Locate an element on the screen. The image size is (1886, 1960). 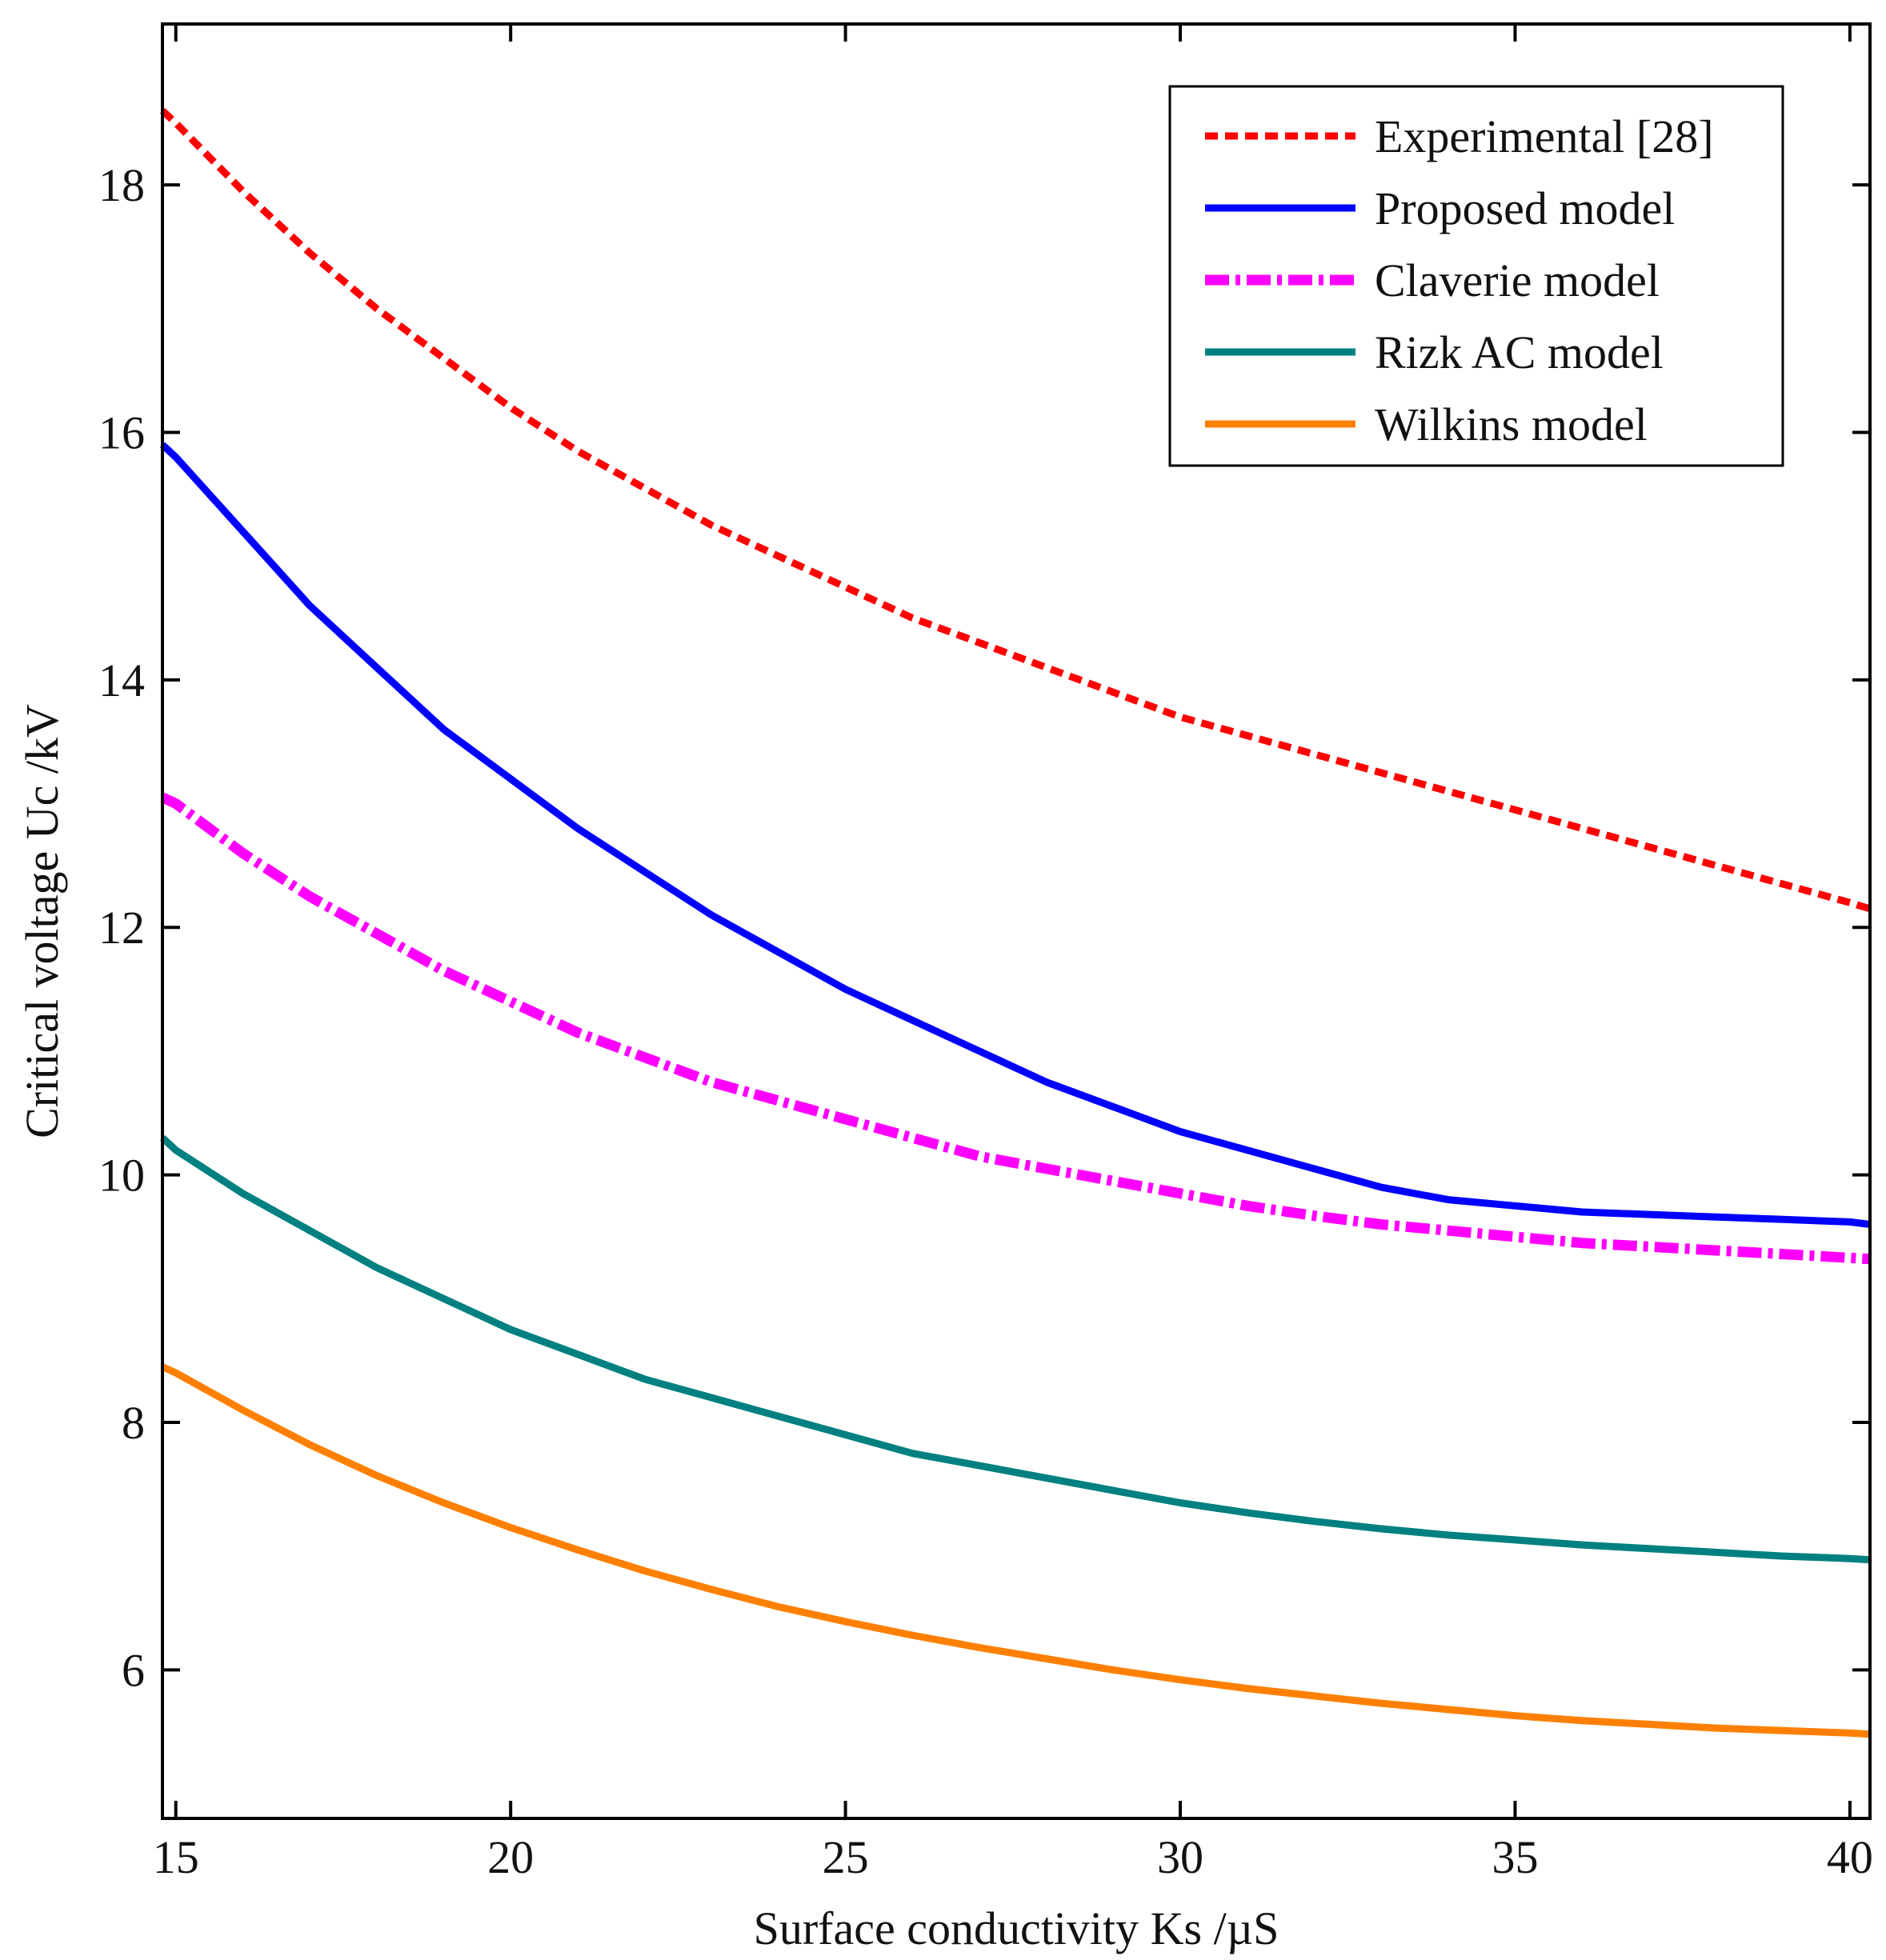
x-tick-label: 40 is located at coordinates (1850, 1857).